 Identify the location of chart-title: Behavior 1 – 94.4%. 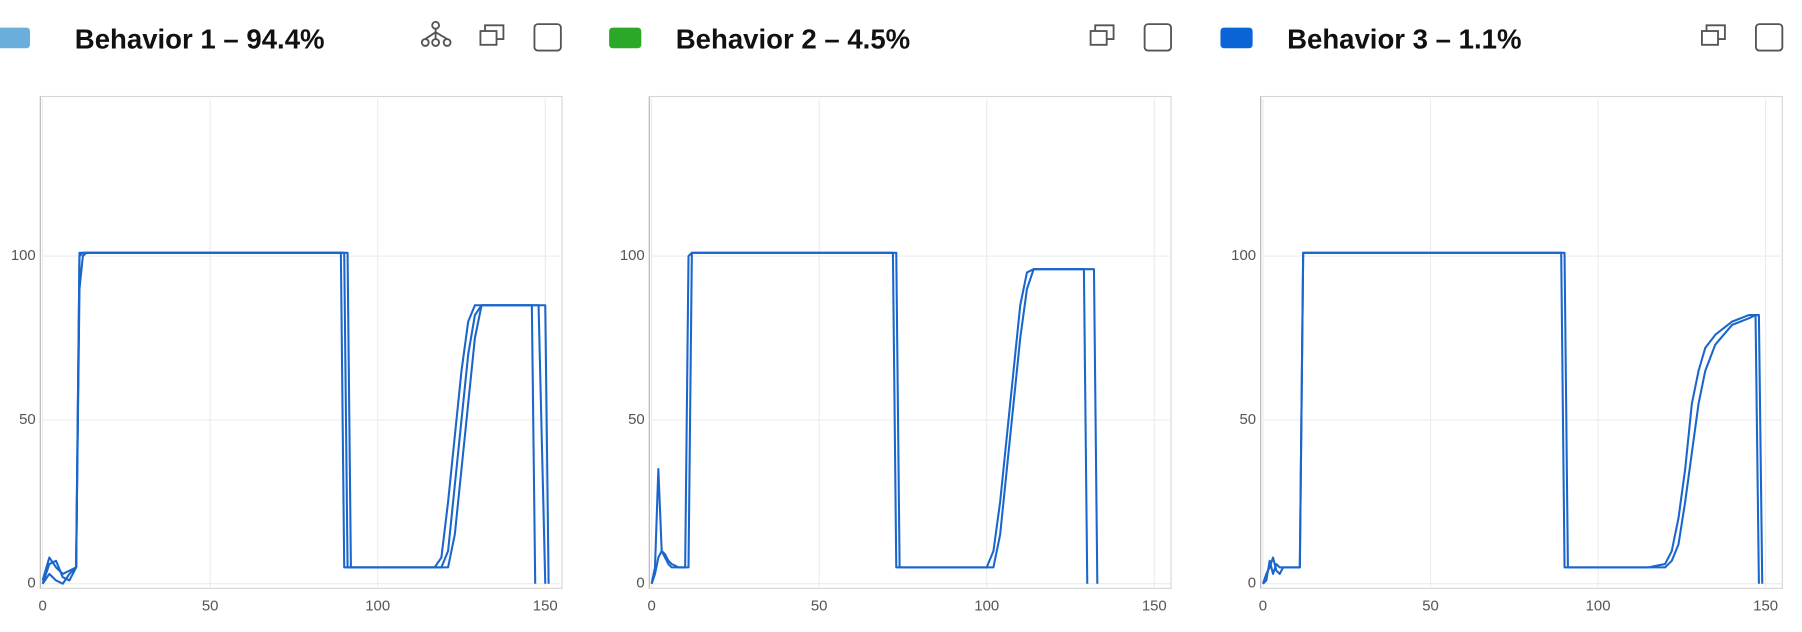
(200, 39).